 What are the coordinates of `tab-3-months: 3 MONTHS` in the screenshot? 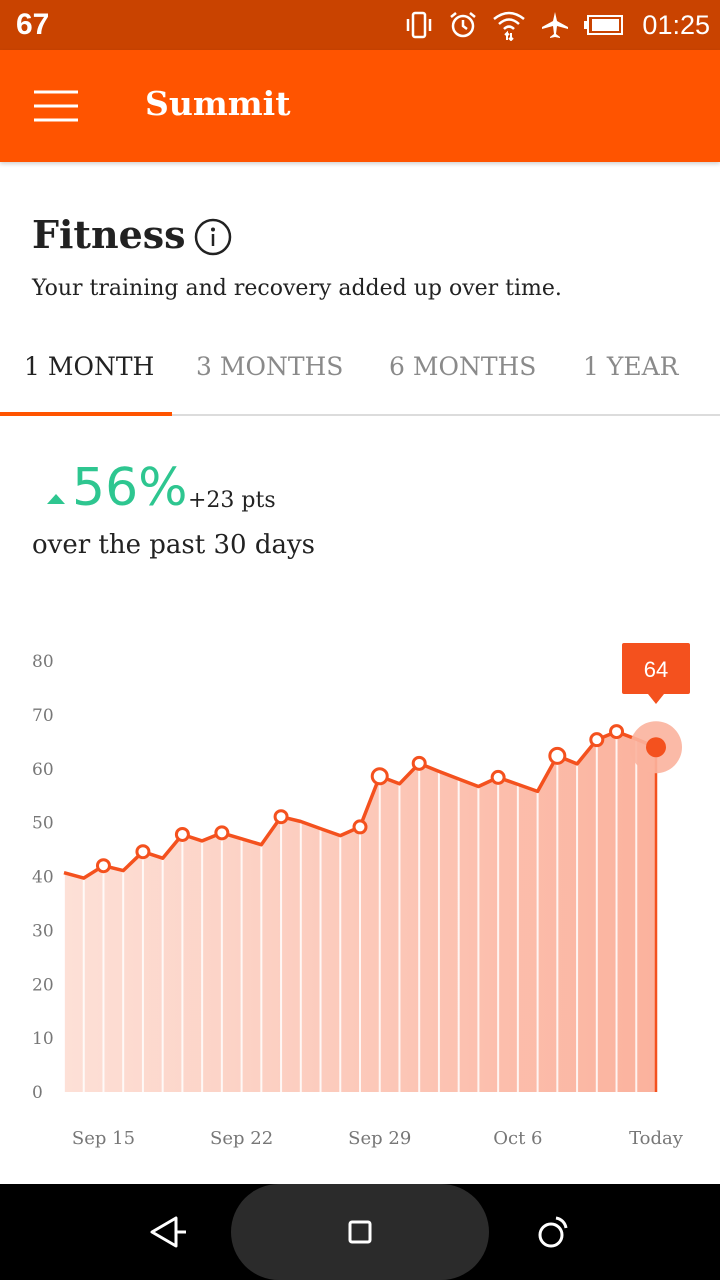 It's located at (270, 366).